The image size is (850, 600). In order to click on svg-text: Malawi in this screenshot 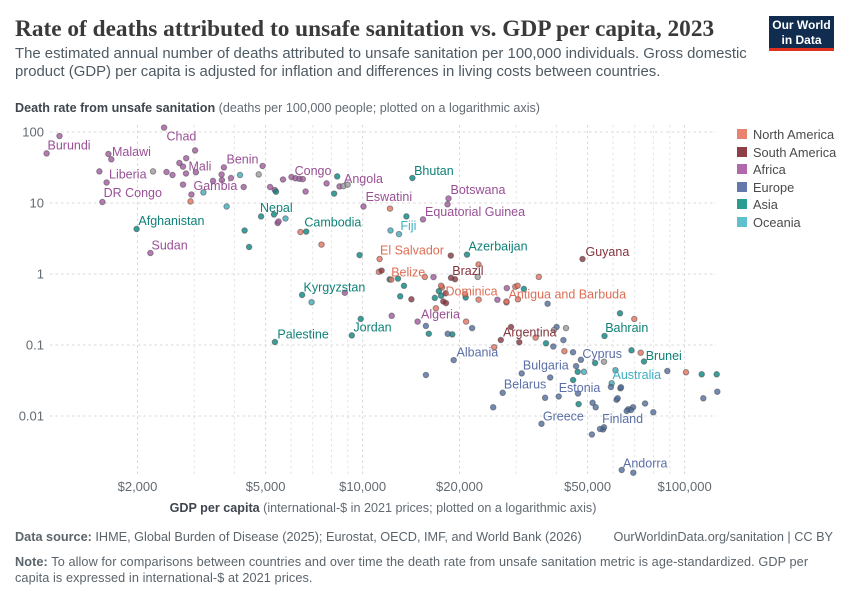, I will do `click(131, 152)`.